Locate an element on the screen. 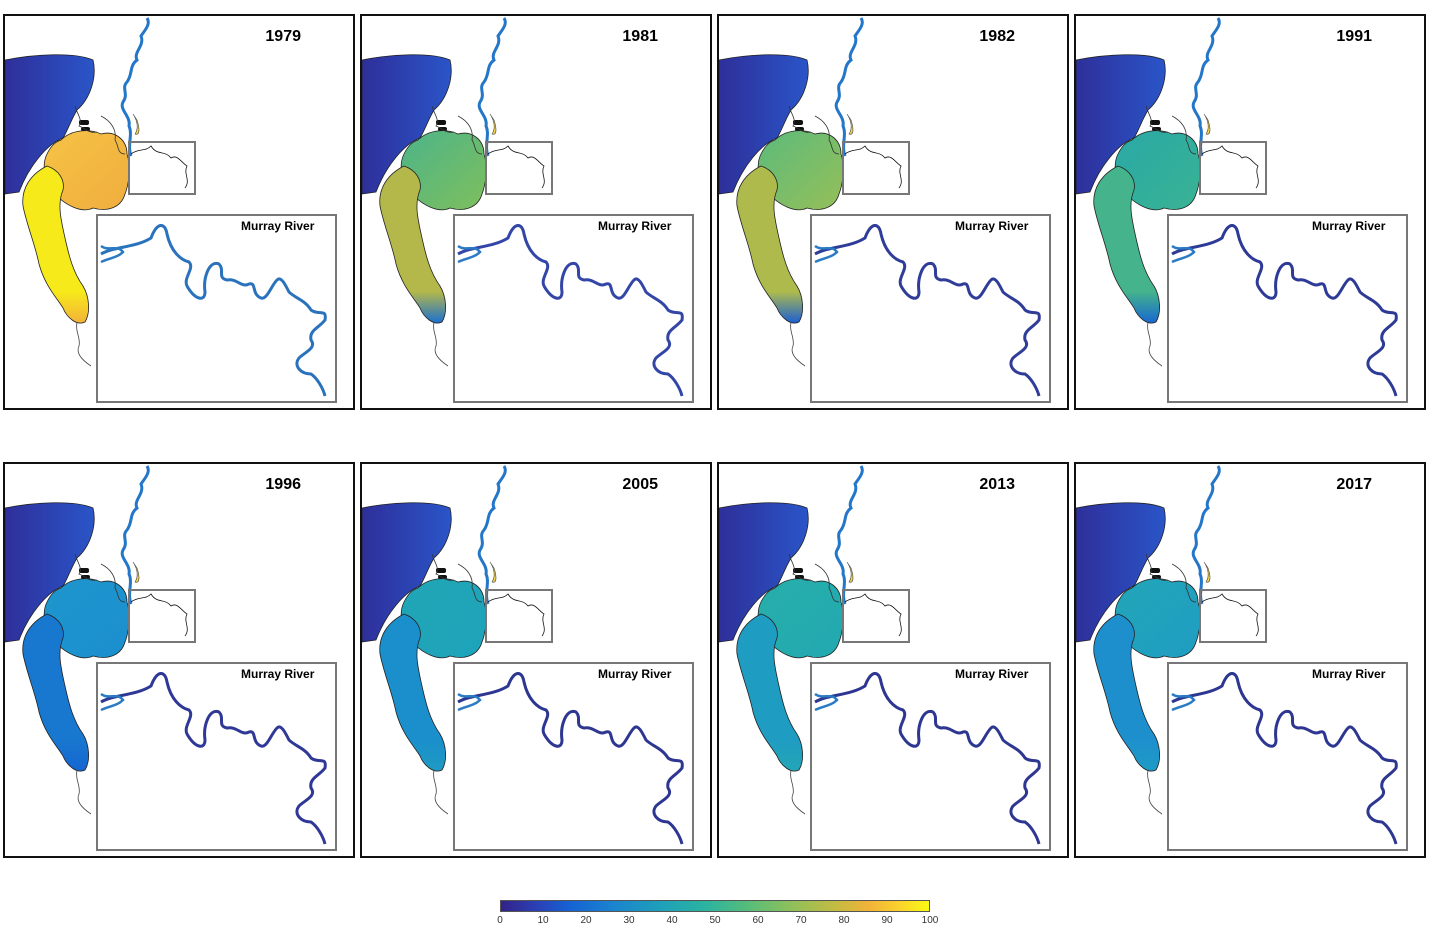 The height and width of the screenshot is (941, 1430). colorbar-tick: 50 is located at coordinates (715, 920).